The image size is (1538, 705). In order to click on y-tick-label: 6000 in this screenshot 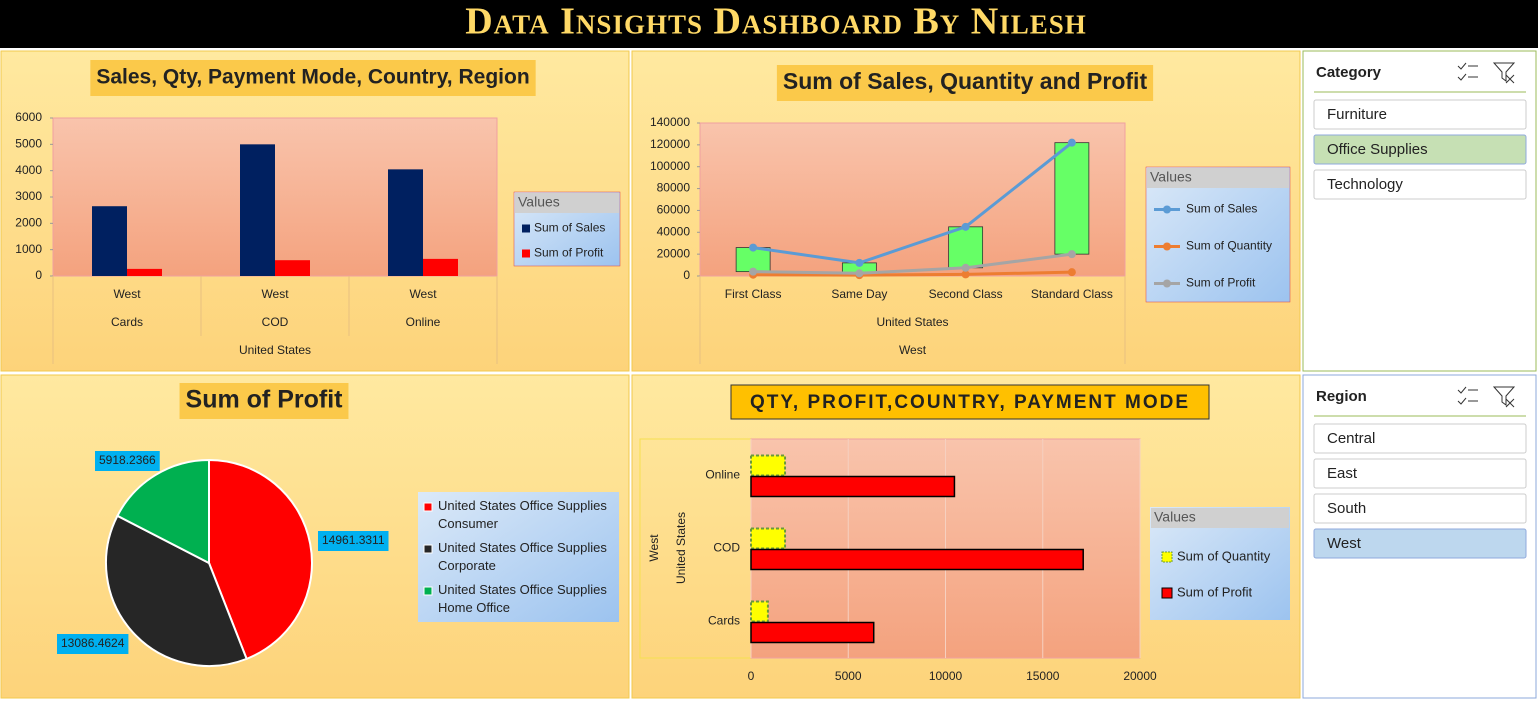, I will do `click(28, 117)`.